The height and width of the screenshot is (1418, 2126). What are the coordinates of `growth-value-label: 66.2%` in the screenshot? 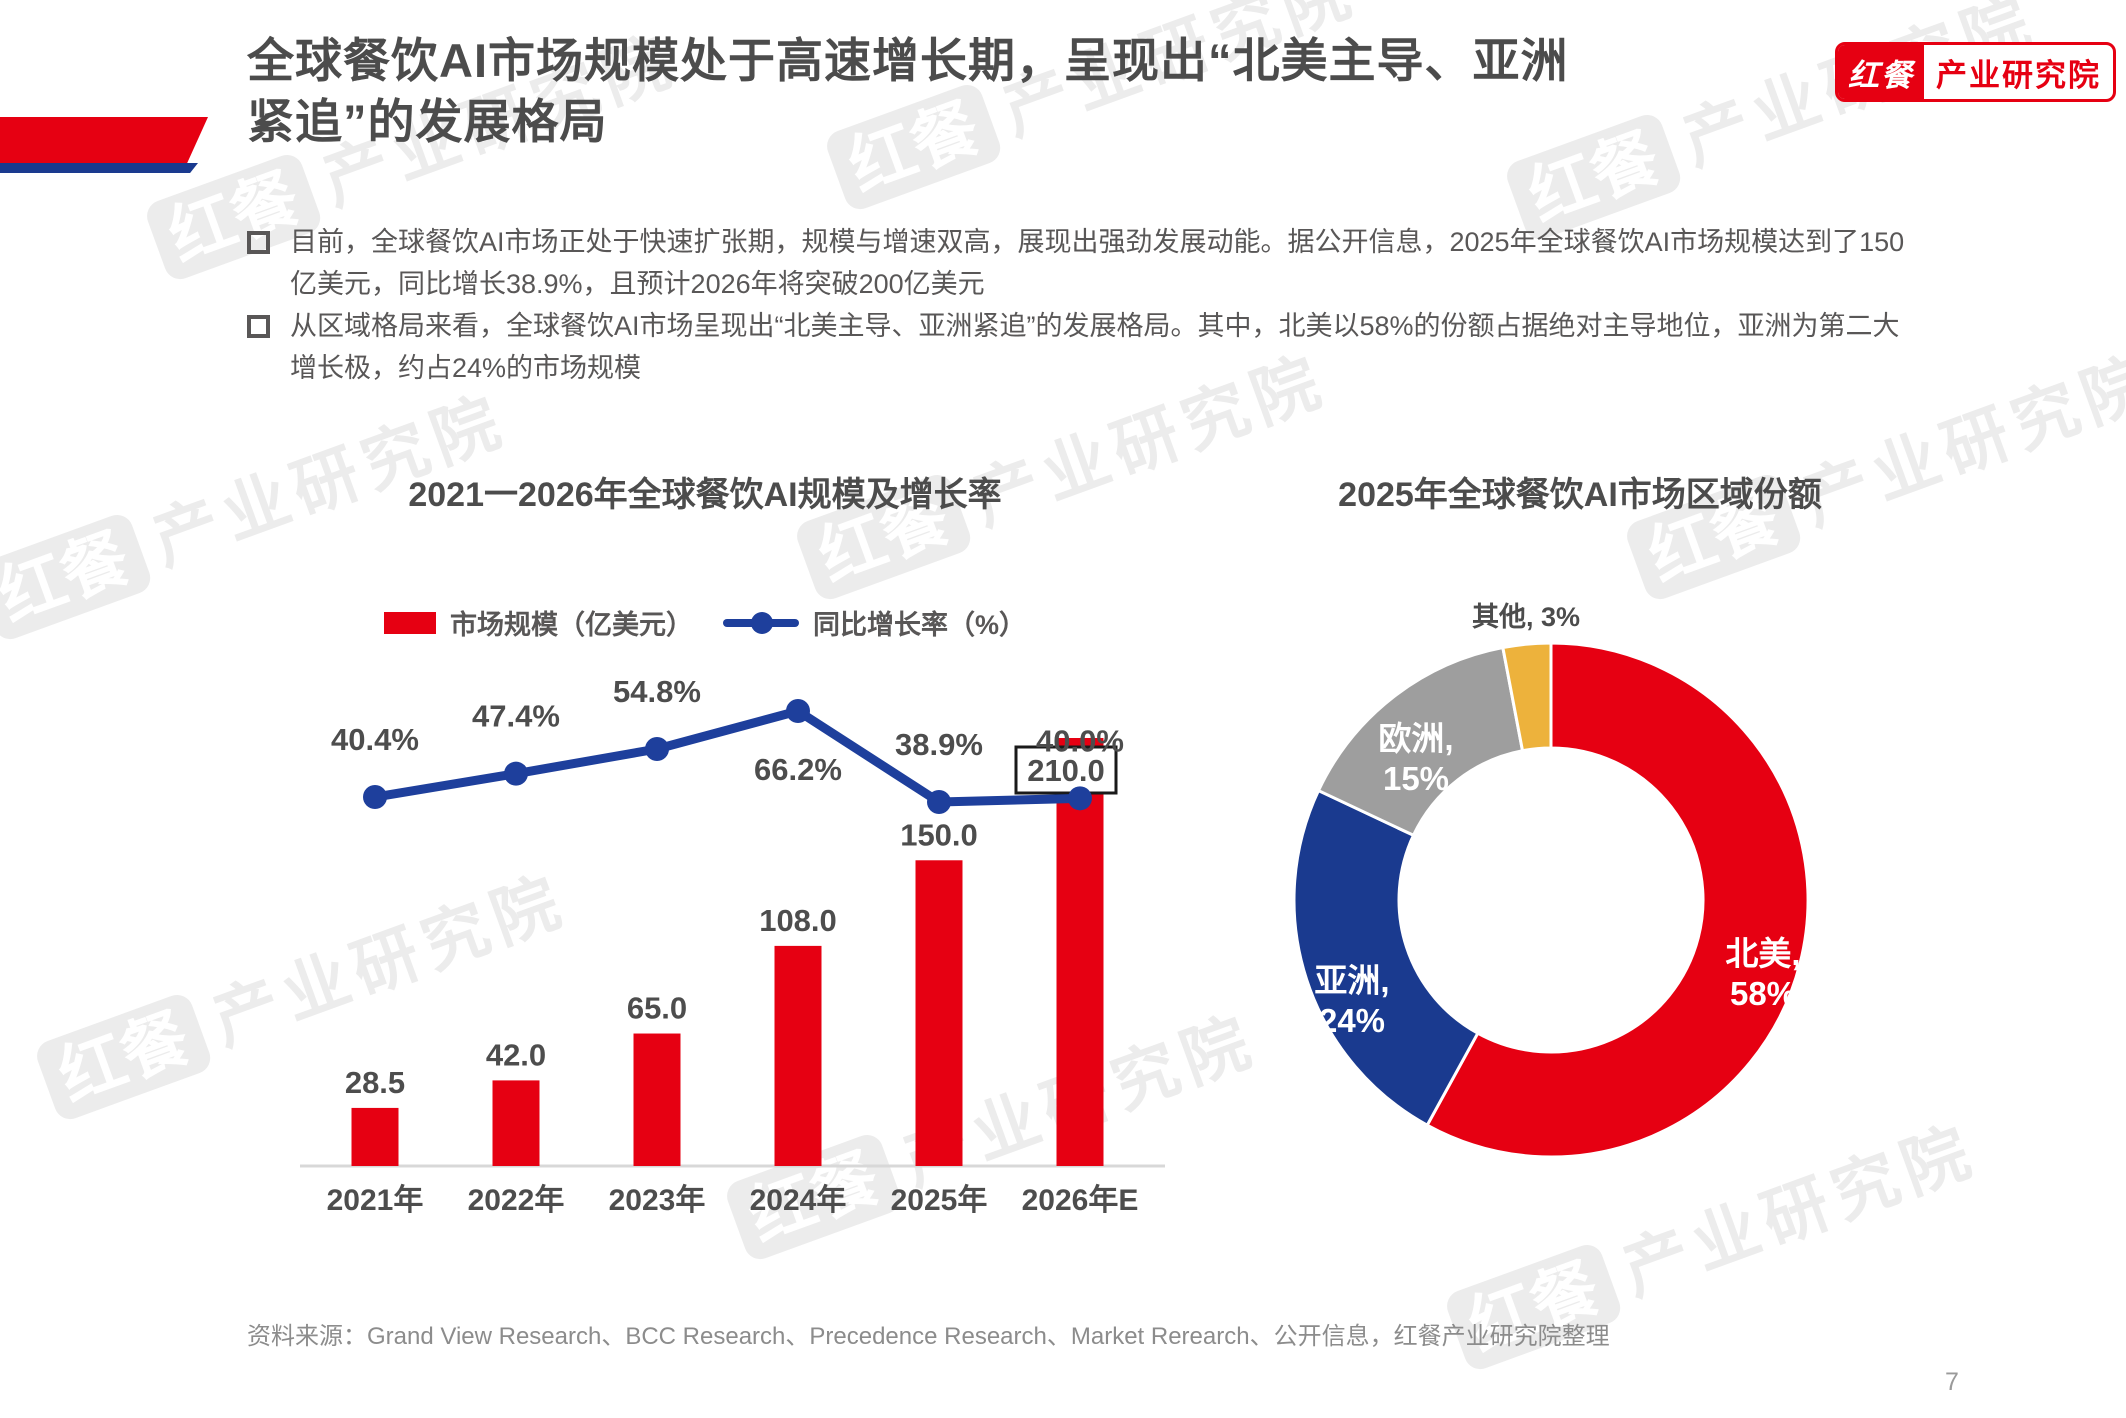 It's located at (798, 769).